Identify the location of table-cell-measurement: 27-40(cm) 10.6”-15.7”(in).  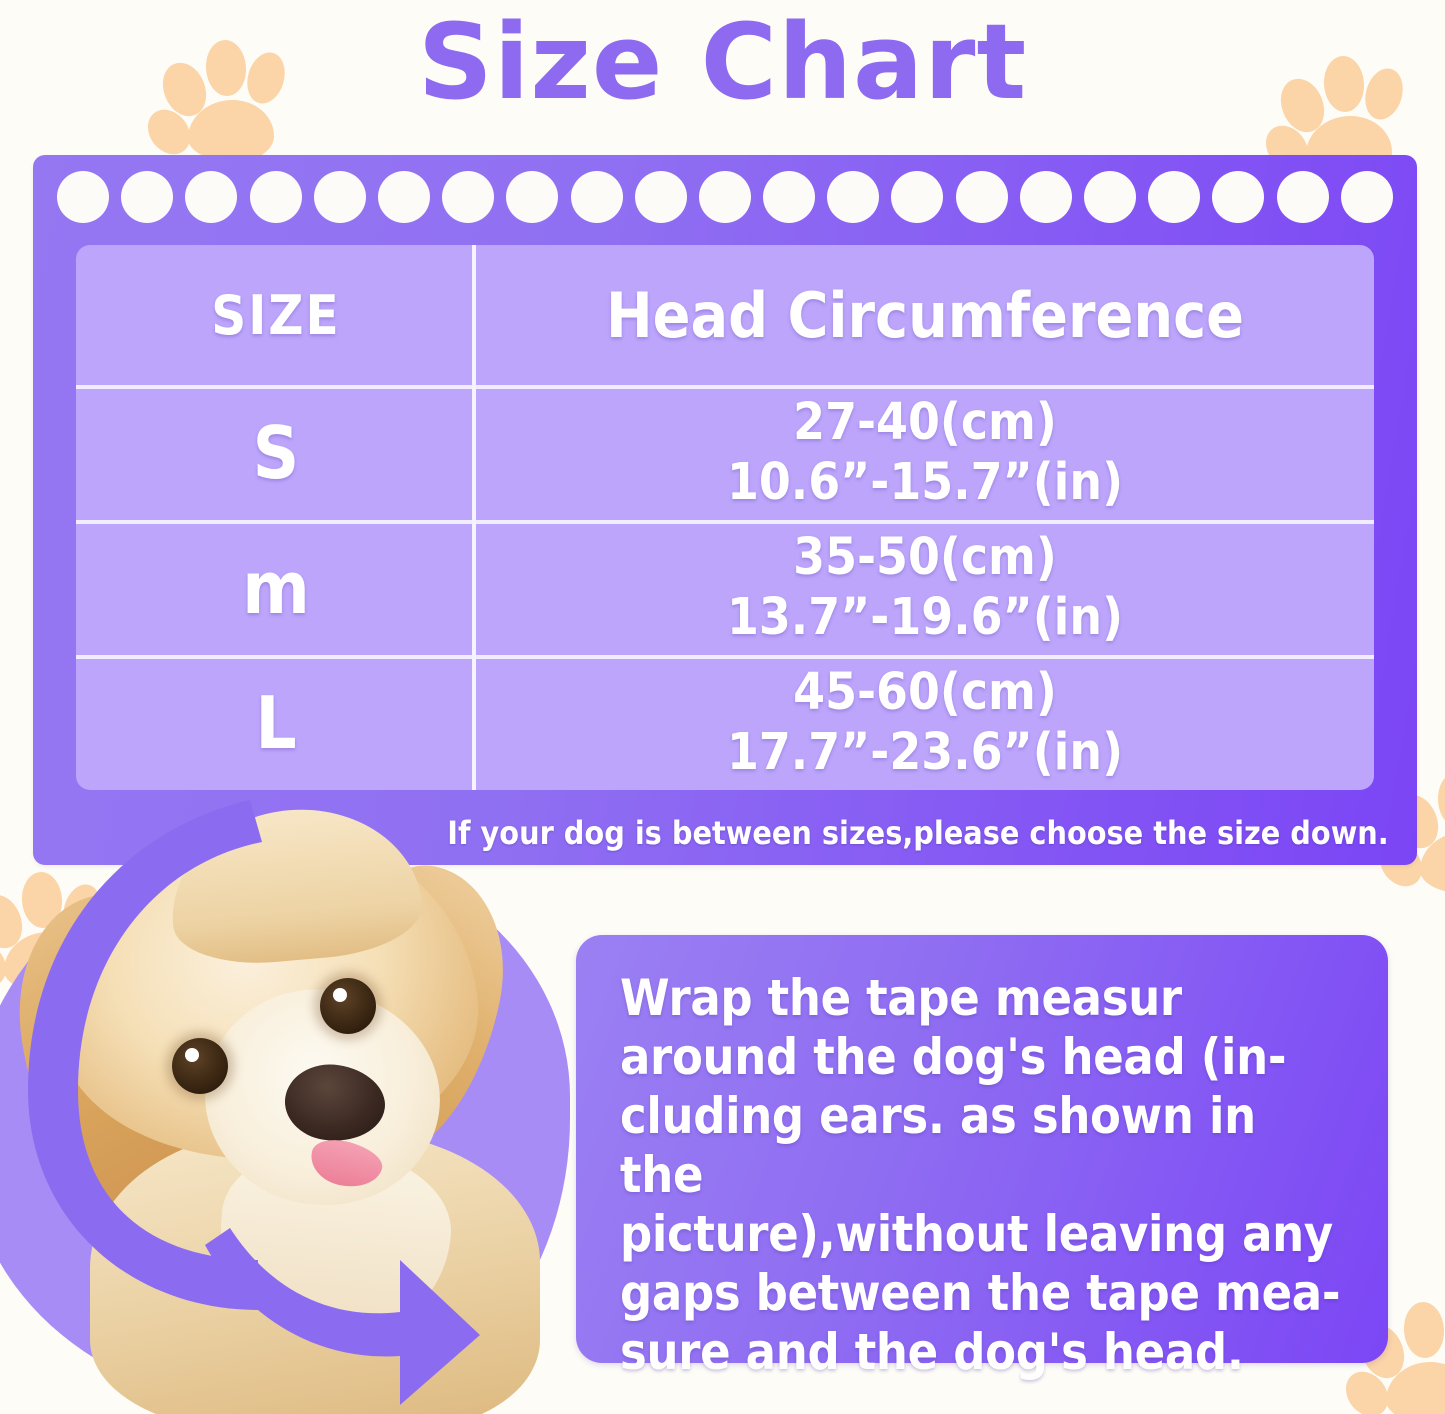
(925, 452).